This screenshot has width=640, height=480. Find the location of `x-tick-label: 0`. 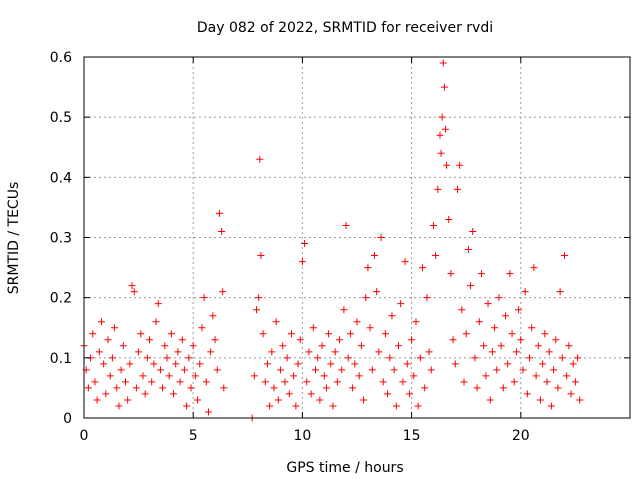

x-tick-label: 0 is located at coordinates (84, 436).